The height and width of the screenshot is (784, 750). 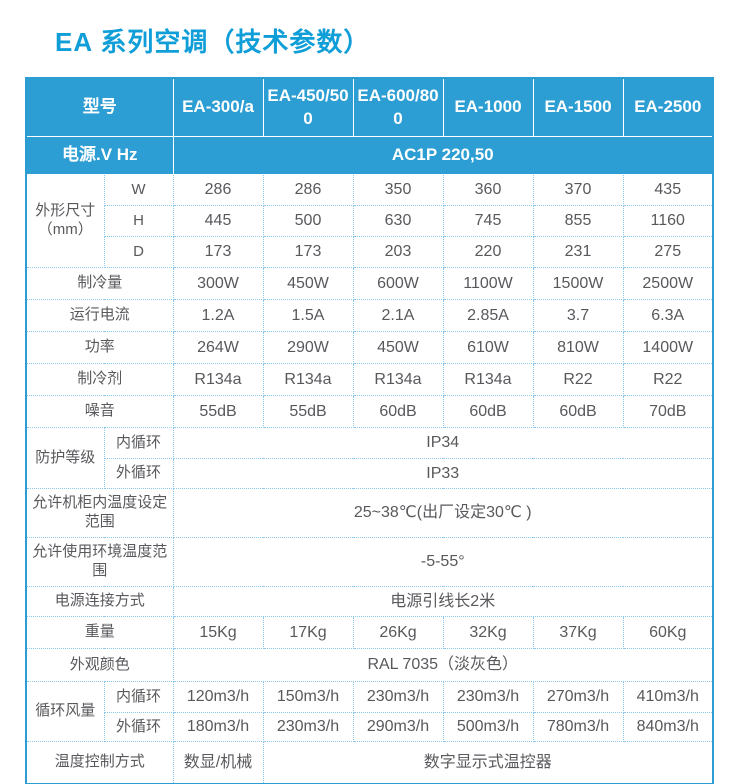 I want to click on dimension-sublabel: D, so click(x=138, y=252).